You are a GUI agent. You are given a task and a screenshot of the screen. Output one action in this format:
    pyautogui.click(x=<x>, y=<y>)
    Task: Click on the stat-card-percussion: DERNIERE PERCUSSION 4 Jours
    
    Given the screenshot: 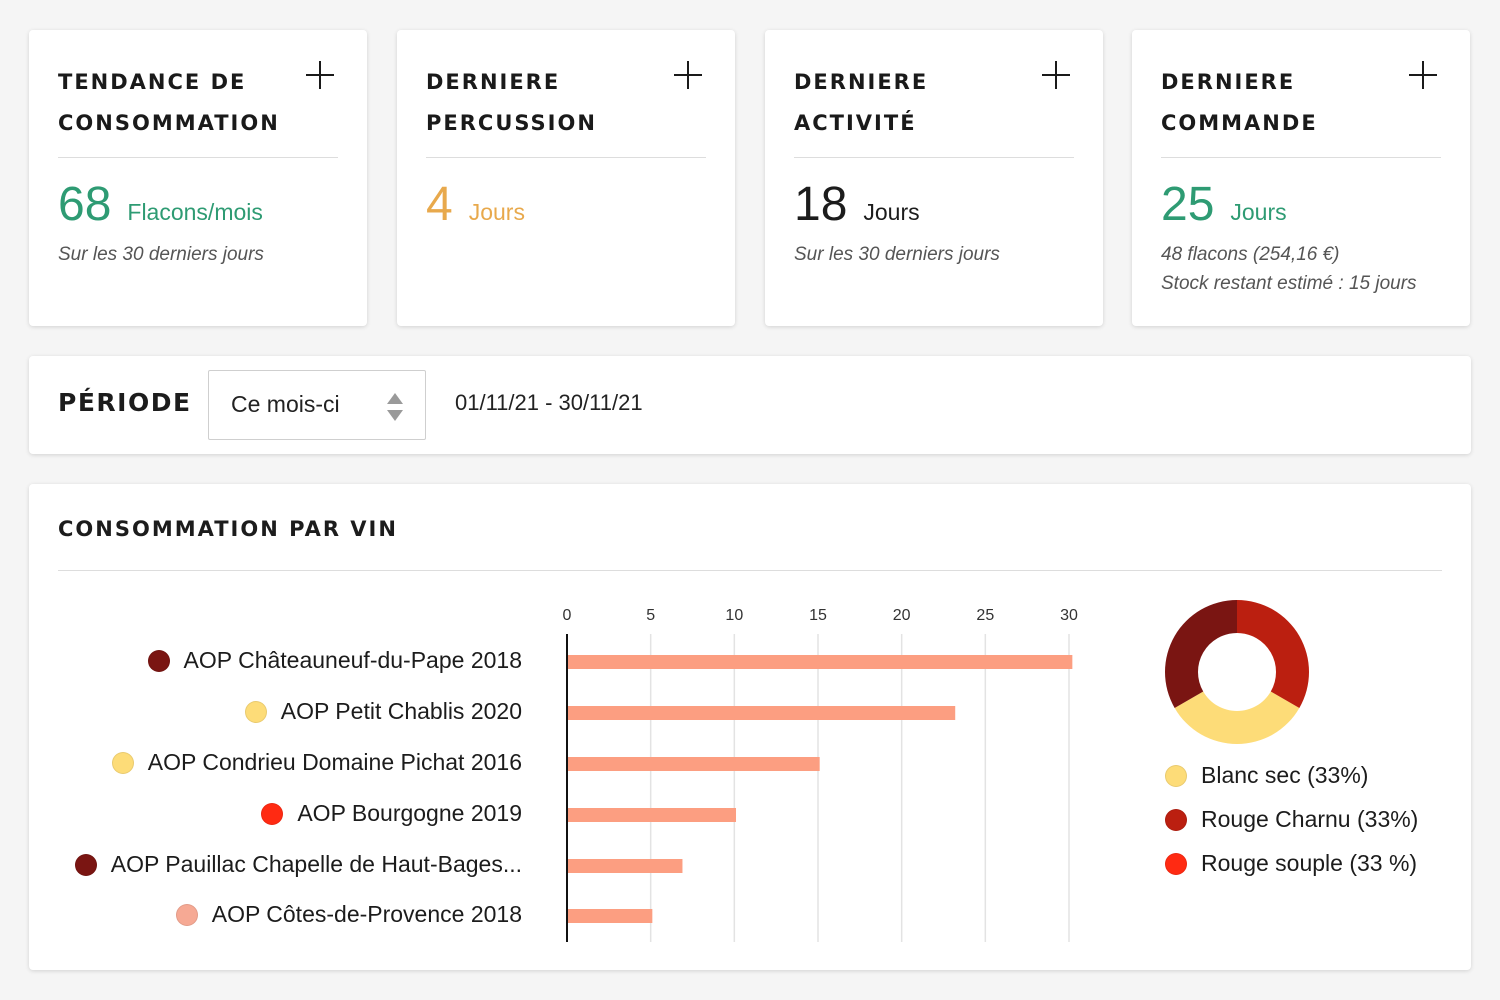 What is the action you would take?
    pyautogui.click(x=566, y=178)
    